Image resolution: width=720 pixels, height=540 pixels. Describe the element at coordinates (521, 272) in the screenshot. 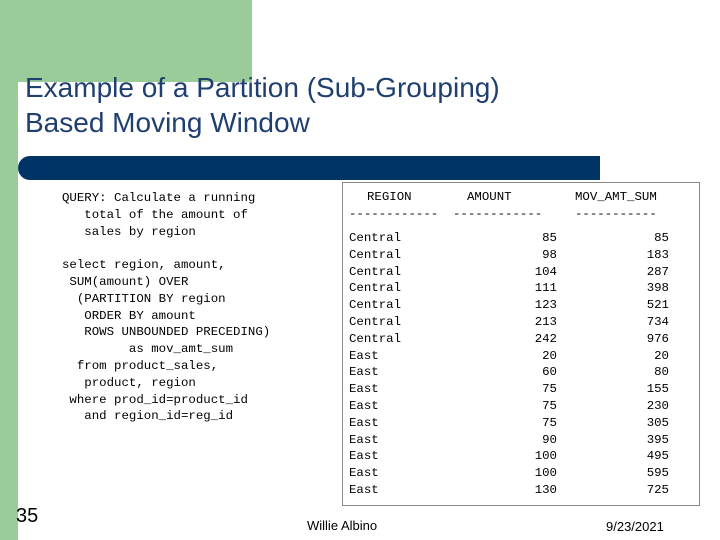

I see `table-row: Central 104 287` at that location.